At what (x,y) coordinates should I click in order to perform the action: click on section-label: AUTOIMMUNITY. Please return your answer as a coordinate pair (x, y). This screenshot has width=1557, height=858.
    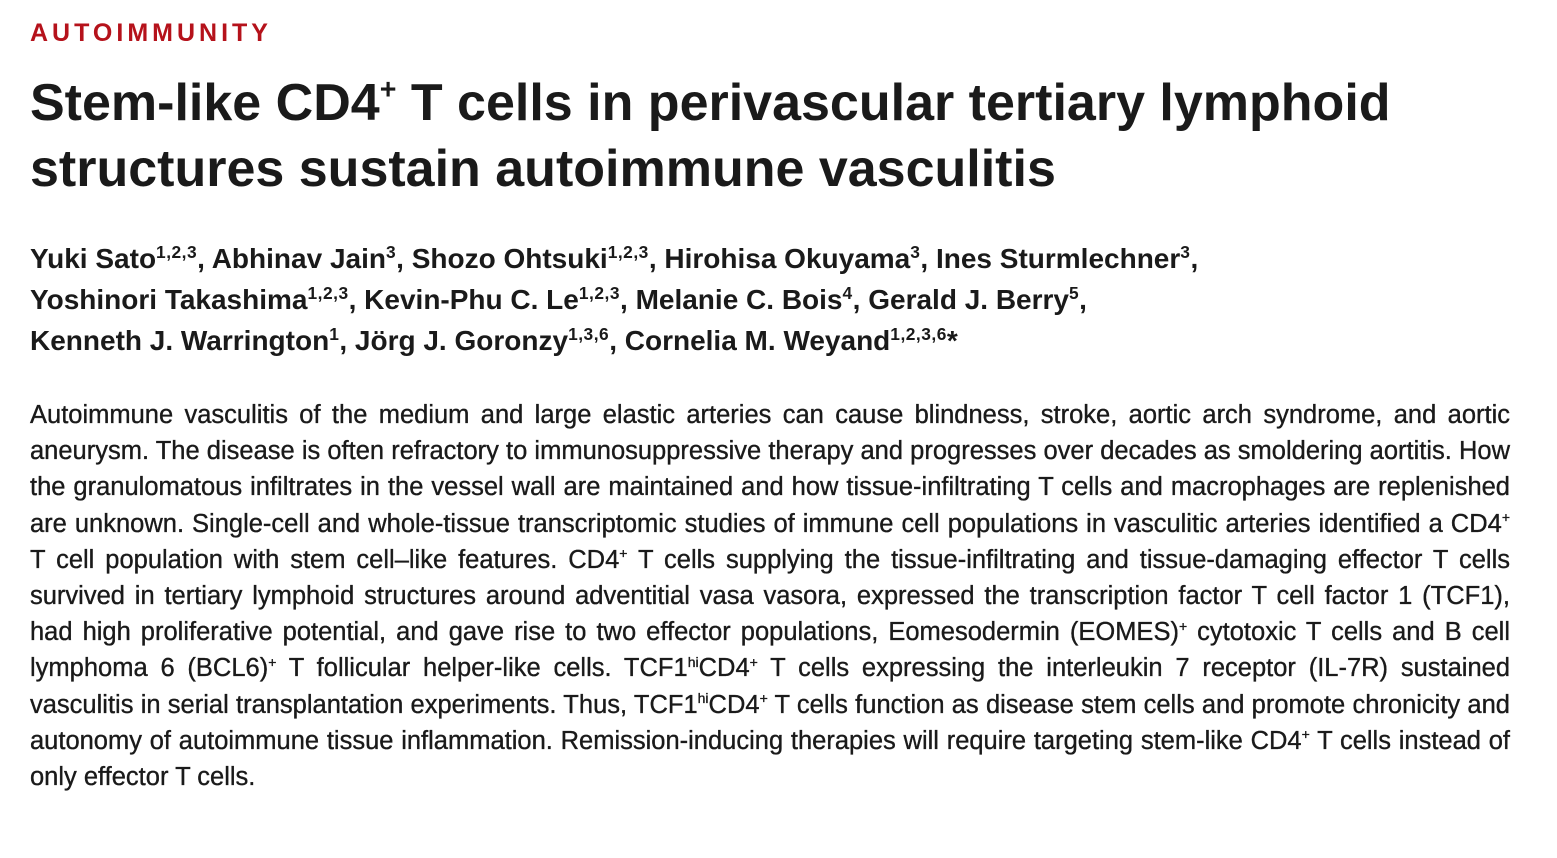
    Looking at the image, I should click on (151, 33).